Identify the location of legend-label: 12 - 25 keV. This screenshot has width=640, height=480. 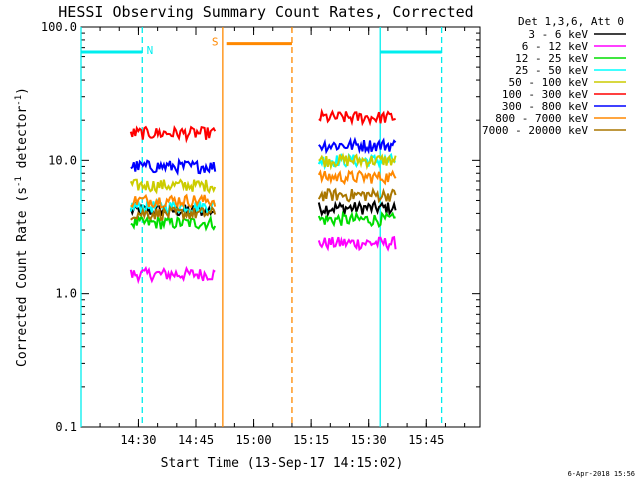
(551, 58).